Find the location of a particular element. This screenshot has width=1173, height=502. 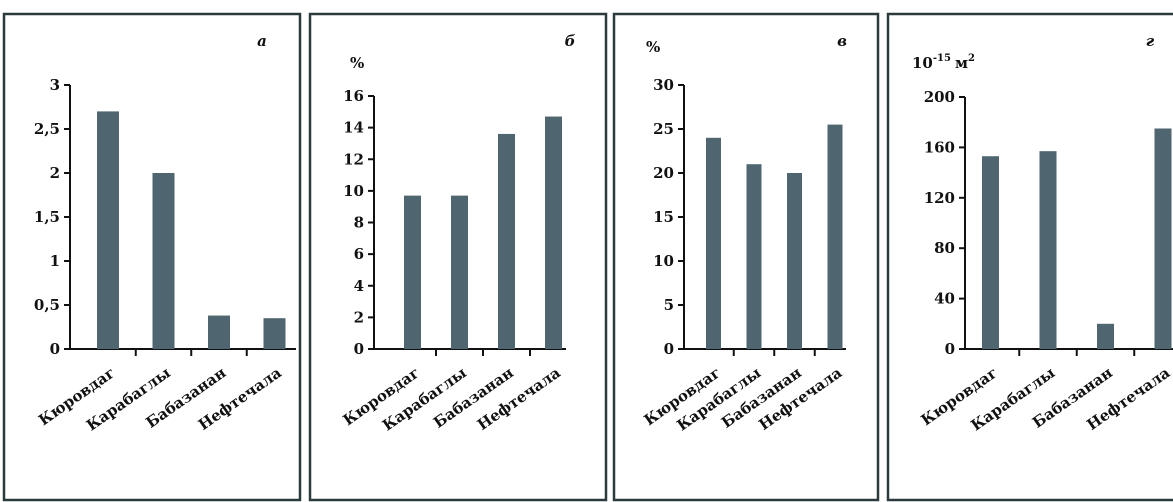

panel-letter: г is located at coordinates (1150, 41).